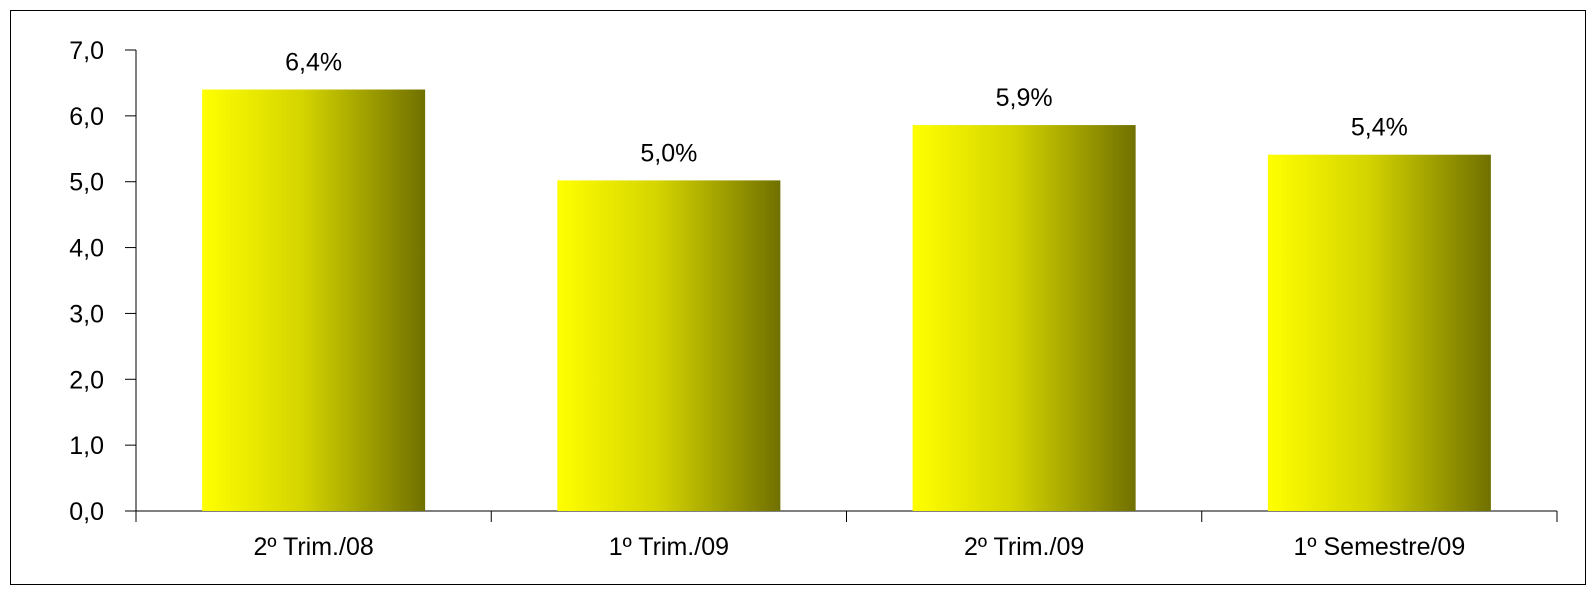  I want to click on y-tick-label: 2,0, so click(86, 380).